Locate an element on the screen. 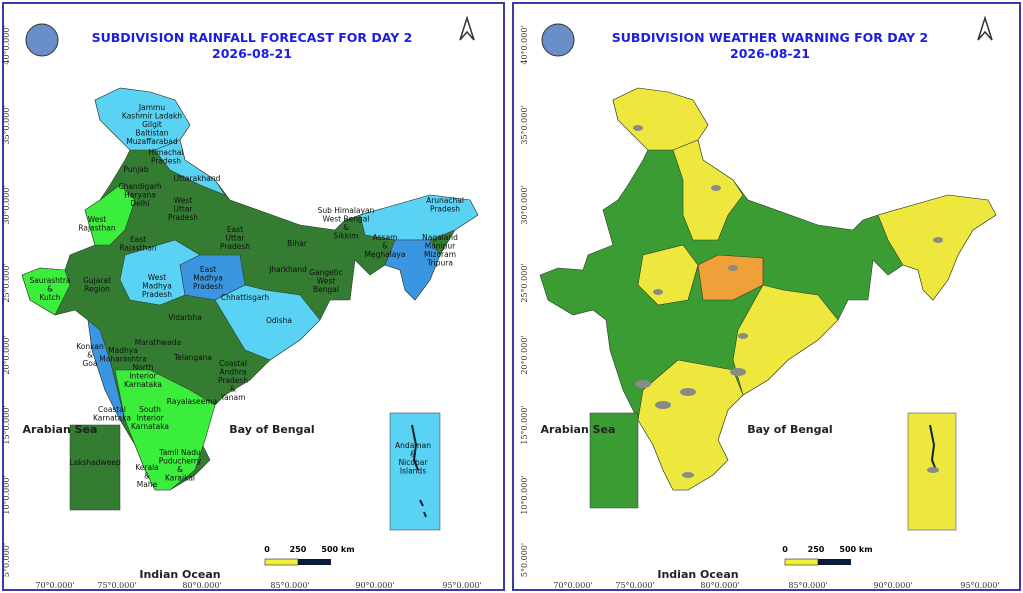 The height and width of the screenshot is (593, 1023). region-label: Lakshadweep is located at coordinates (94, 462).